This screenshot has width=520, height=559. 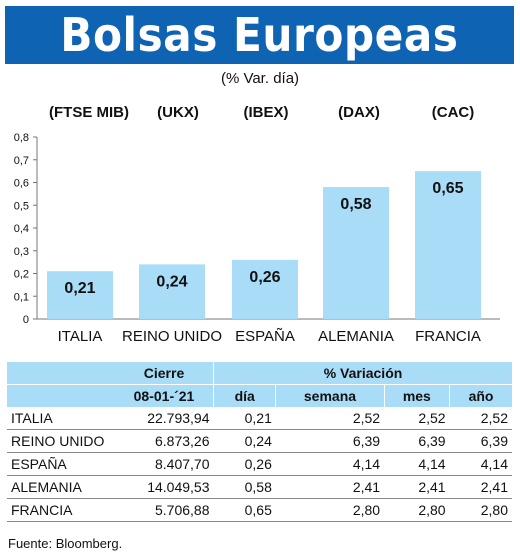 I want to click on cell-mes: 6,39, so click(x=417, y=441).